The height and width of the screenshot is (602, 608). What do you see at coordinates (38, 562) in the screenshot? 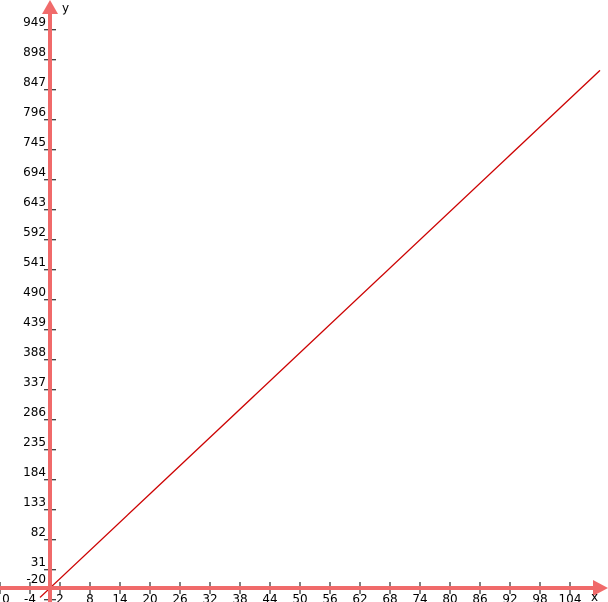
I see `y-tick-label: 31` at bounding box center [38, 562].